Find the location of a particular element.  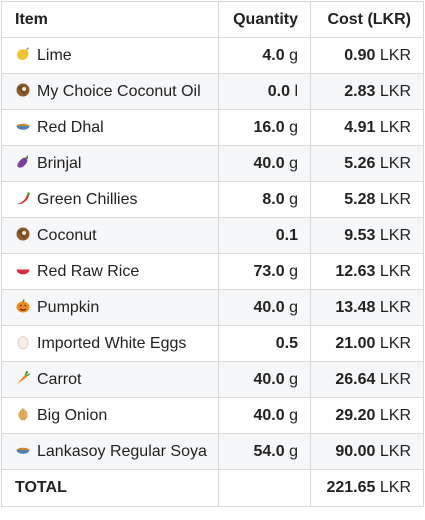

total-row: TOTAL 221.65 LKR is located at coordinates (212, 488).